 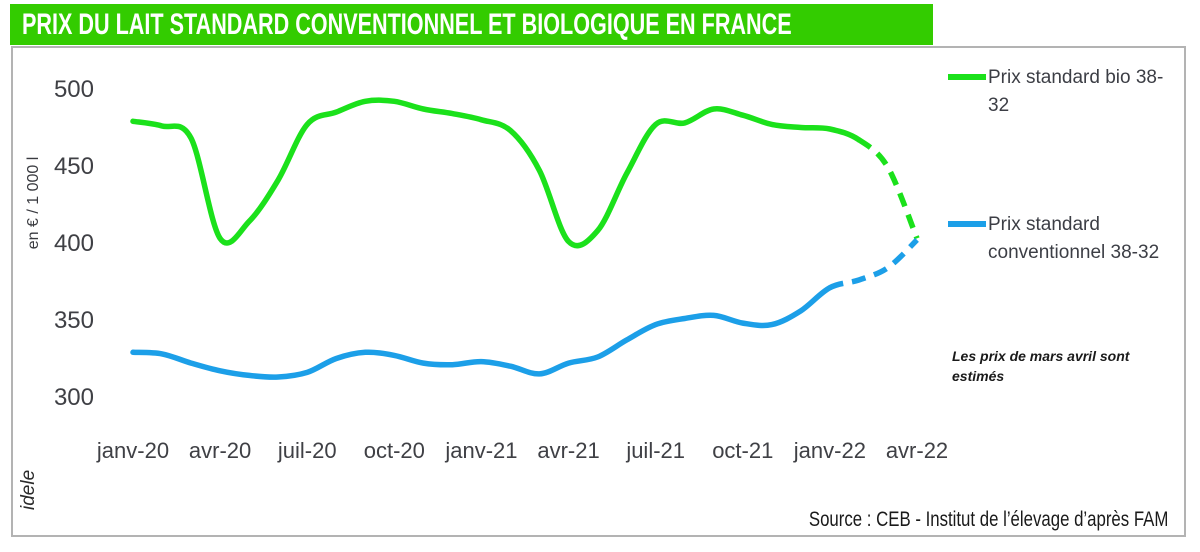 I want to click on bio-line-swatch, so click(x=967, y=77).